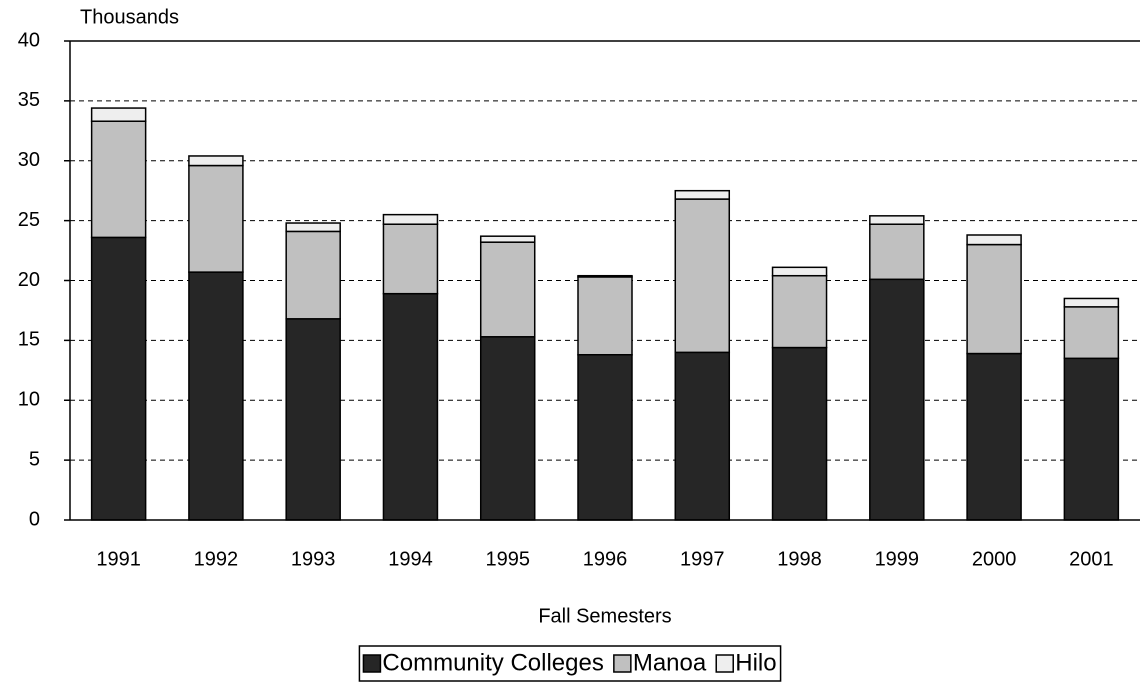 The image size is (1140, 684). I want to click on x-tick-label: 1994, so click(410, 559).